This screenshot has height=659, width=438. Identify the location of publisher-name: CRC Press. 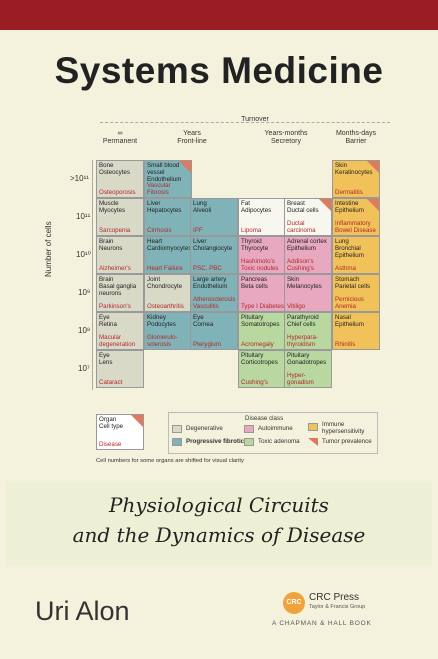
(334, 597).